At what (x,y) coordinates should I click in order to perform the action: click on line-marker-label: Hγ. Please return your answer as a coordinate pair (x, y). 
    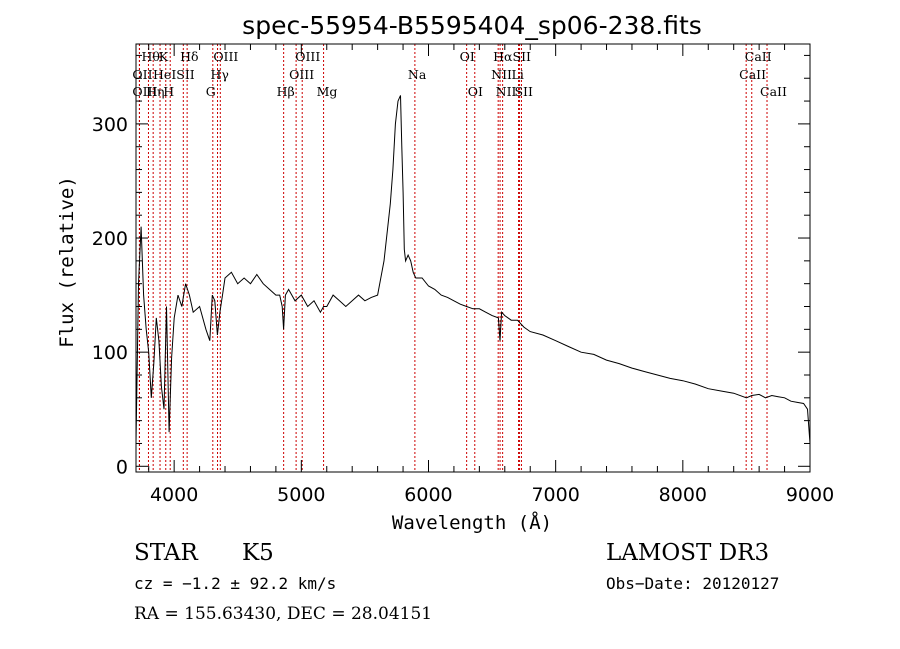
    Looking at the image, I should click on (220, 74).